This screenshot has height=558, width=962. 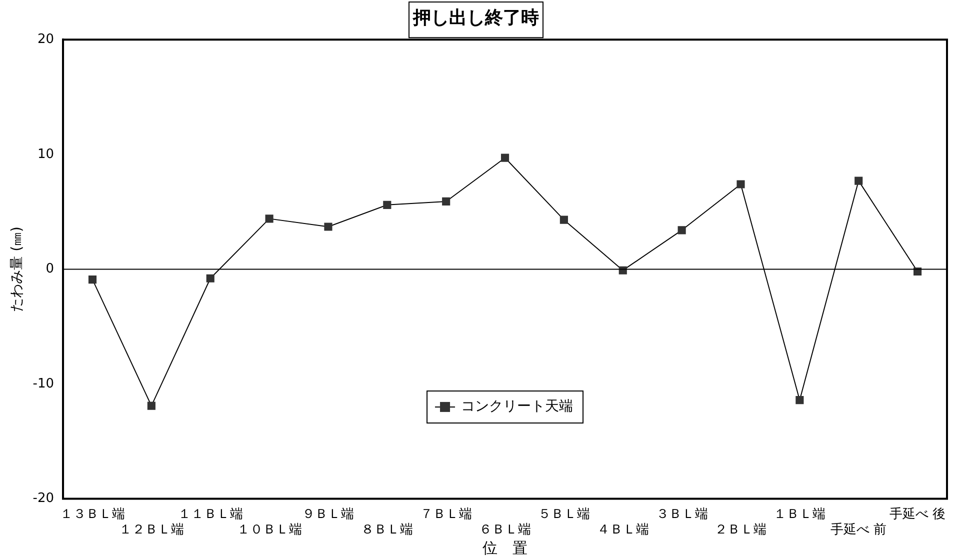 I want to click on x-tick-label: ６ＢＬ端, so click(x=505, y=530).